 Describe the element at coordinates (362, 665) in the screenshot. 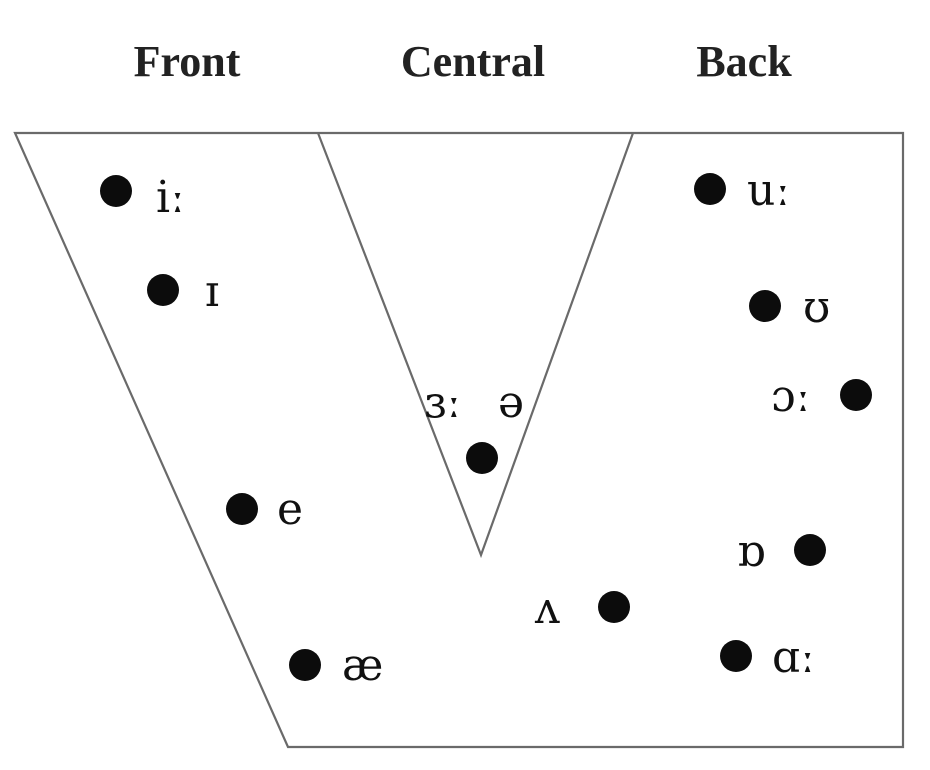

I see `vowel-label-ae: æ` at that location.